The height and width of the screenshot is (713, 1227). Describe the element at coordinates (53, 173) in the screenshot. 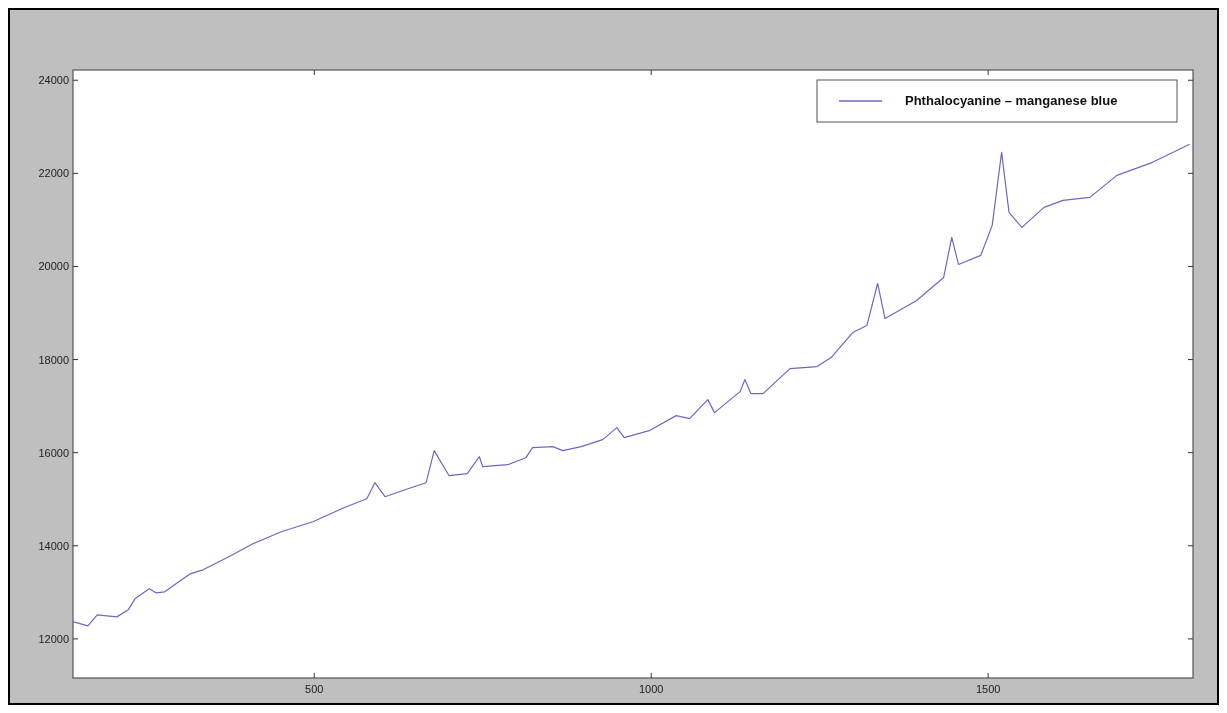

I see `y-tick-label: 22000` at that location.